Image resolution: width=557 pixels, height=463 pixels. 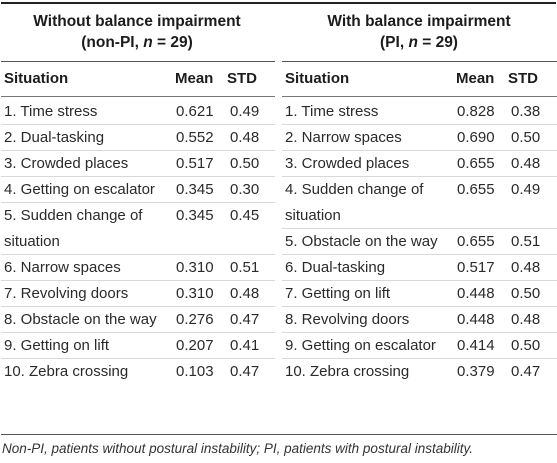 I want to click on group-subtitle: (non-PI, n = 29), so click(x=137, y=42).